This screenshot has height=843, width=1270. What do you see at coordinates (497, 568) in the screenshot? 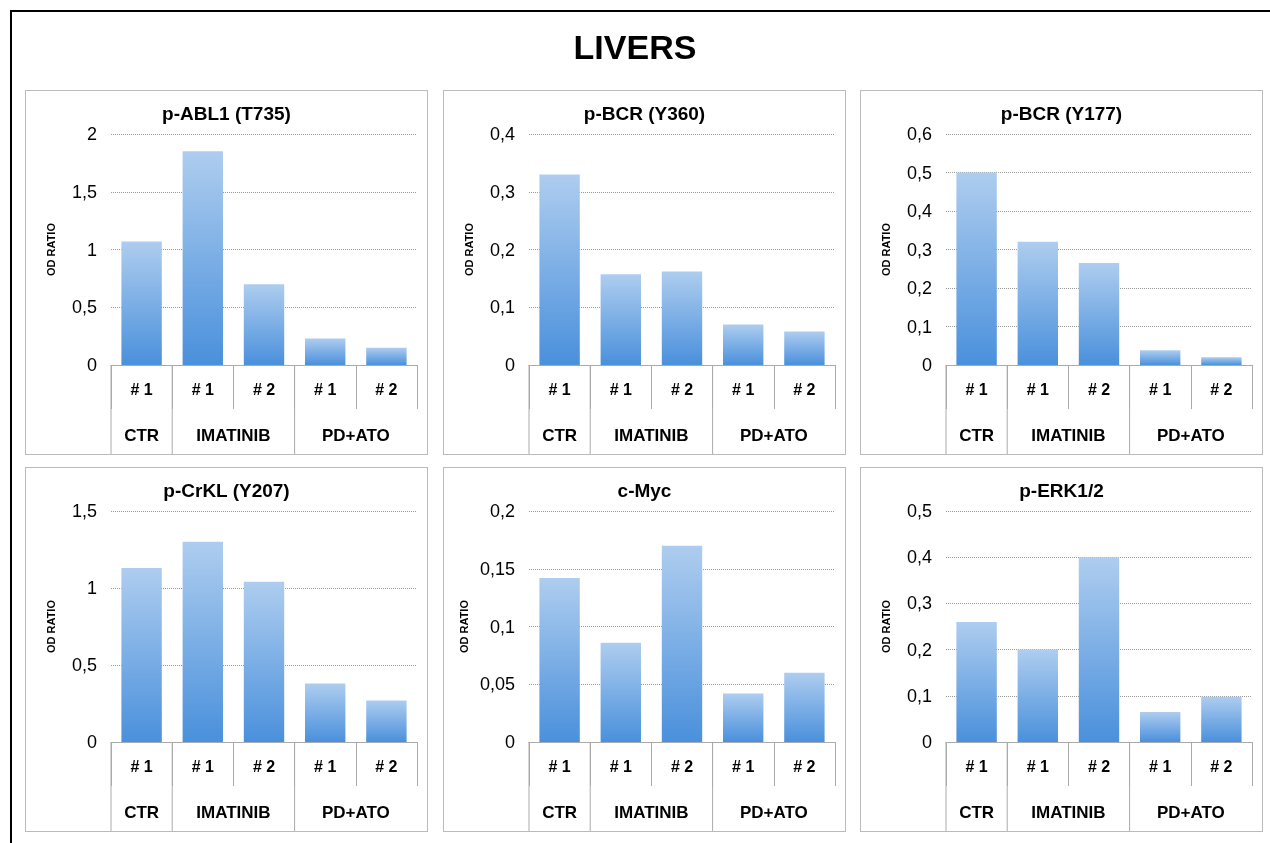
I see `y-tick-label: 0,15` at bounding box center [497, 568].